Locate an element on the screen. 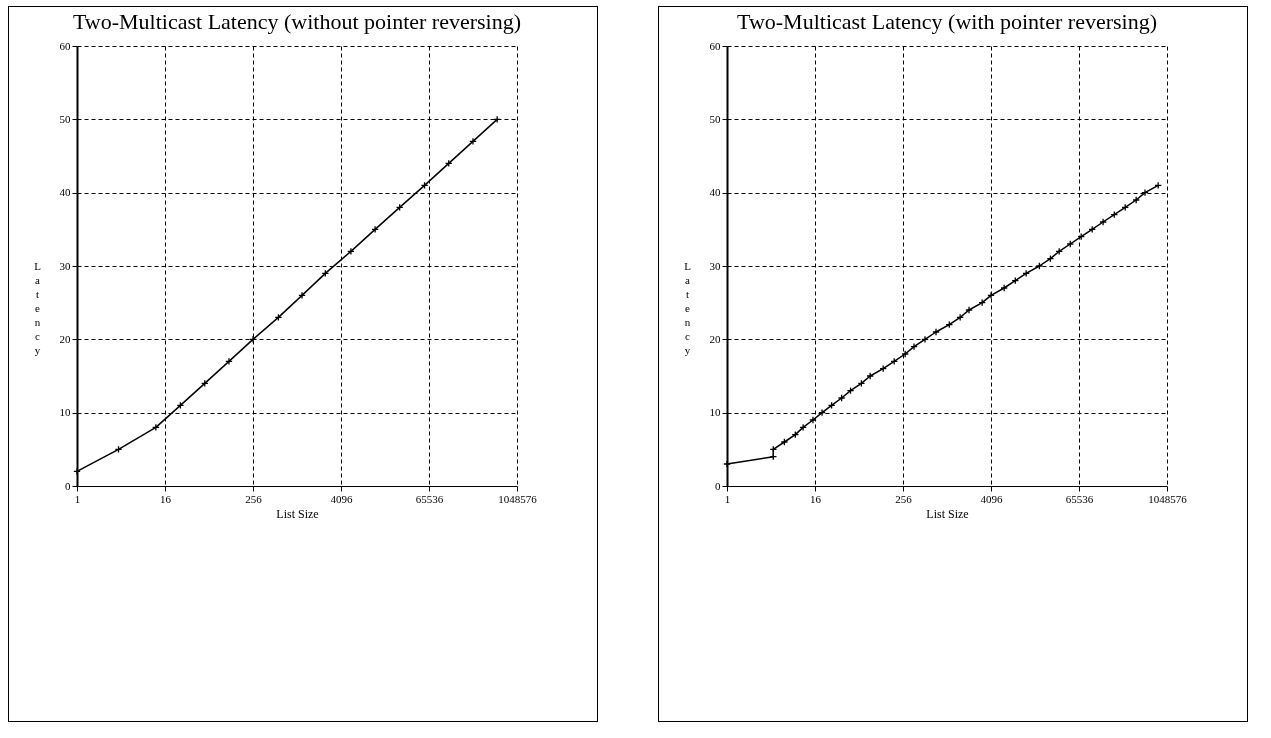  chart-title: Two-Multicast Latency (with pointer reversing) is located at coordinates (947, 21).